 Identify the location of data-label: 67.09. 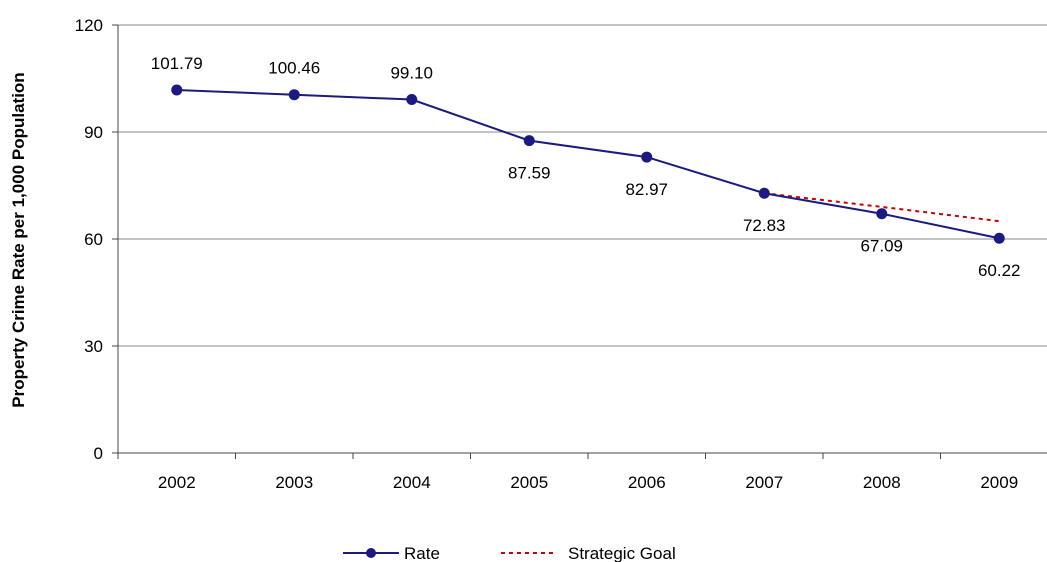
(881, 246).